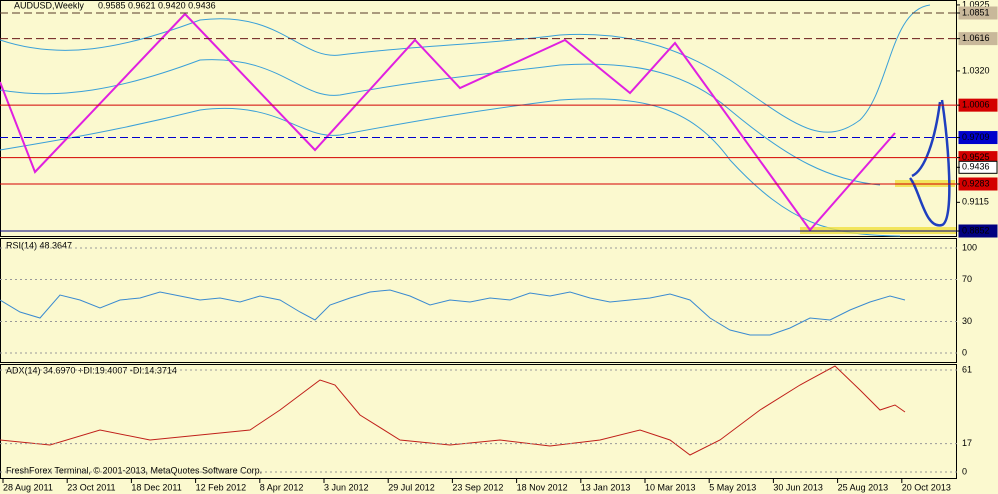 This screenshot has width=998, height=494. What do you see at coordinates (926, 487) in the screenshot?
I see `date-label: 20 Oct 2013` at bounding box center [926, 487].